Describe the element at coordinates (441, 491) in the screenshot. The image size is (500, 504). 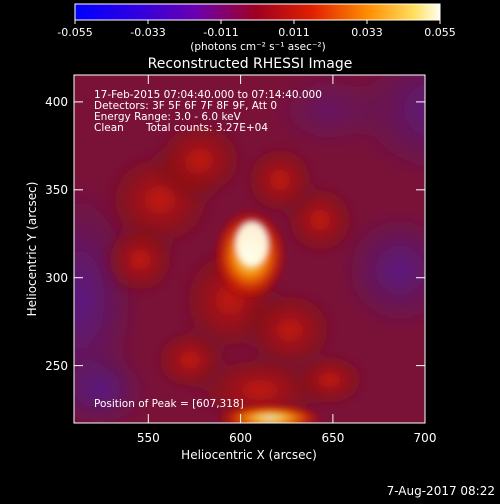
I see `footer-date: 7-Aug-2017 08:22` at that location.